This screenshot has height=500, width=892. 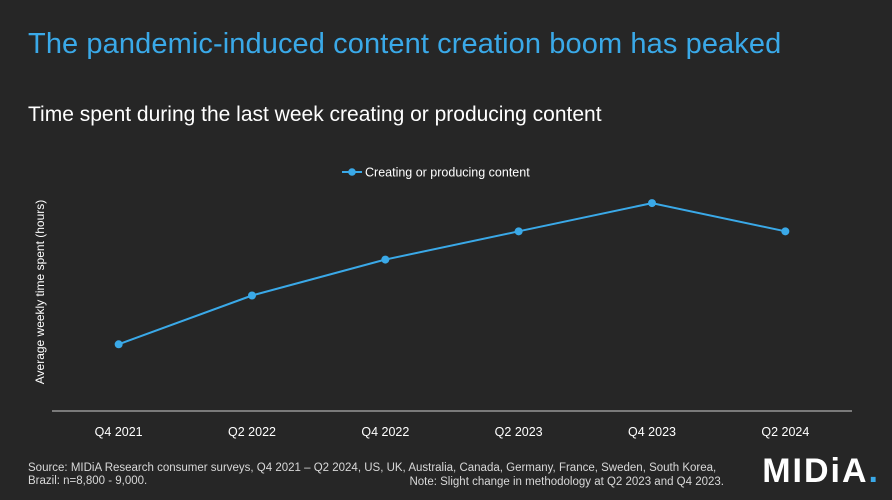 What do you see at coordinates (447, 173) in the screenshot?
I see `legend-label: Creating or producing content` at bounding box center [447, 173].